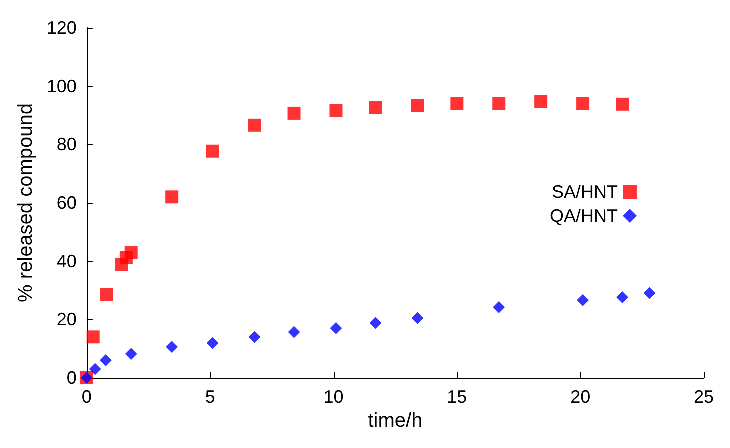 The height and width of the screenshot is (448, 730). I want to click on y-tick-label: 100, so click(61, 86).